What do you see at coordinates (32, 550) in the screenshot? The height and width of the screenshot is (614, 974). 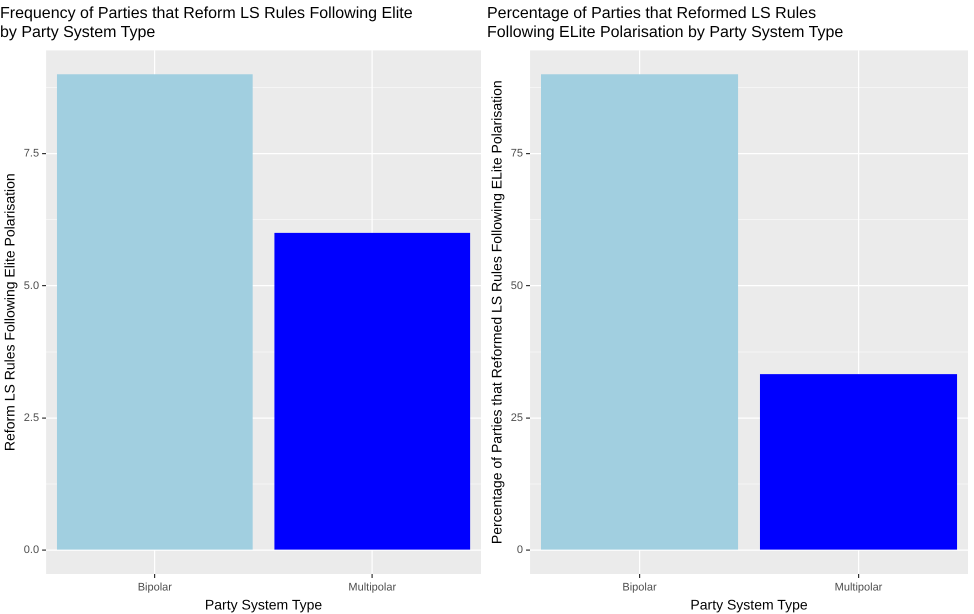 I see `y-tick-label: 0.0` at bounding box center [32, 550].